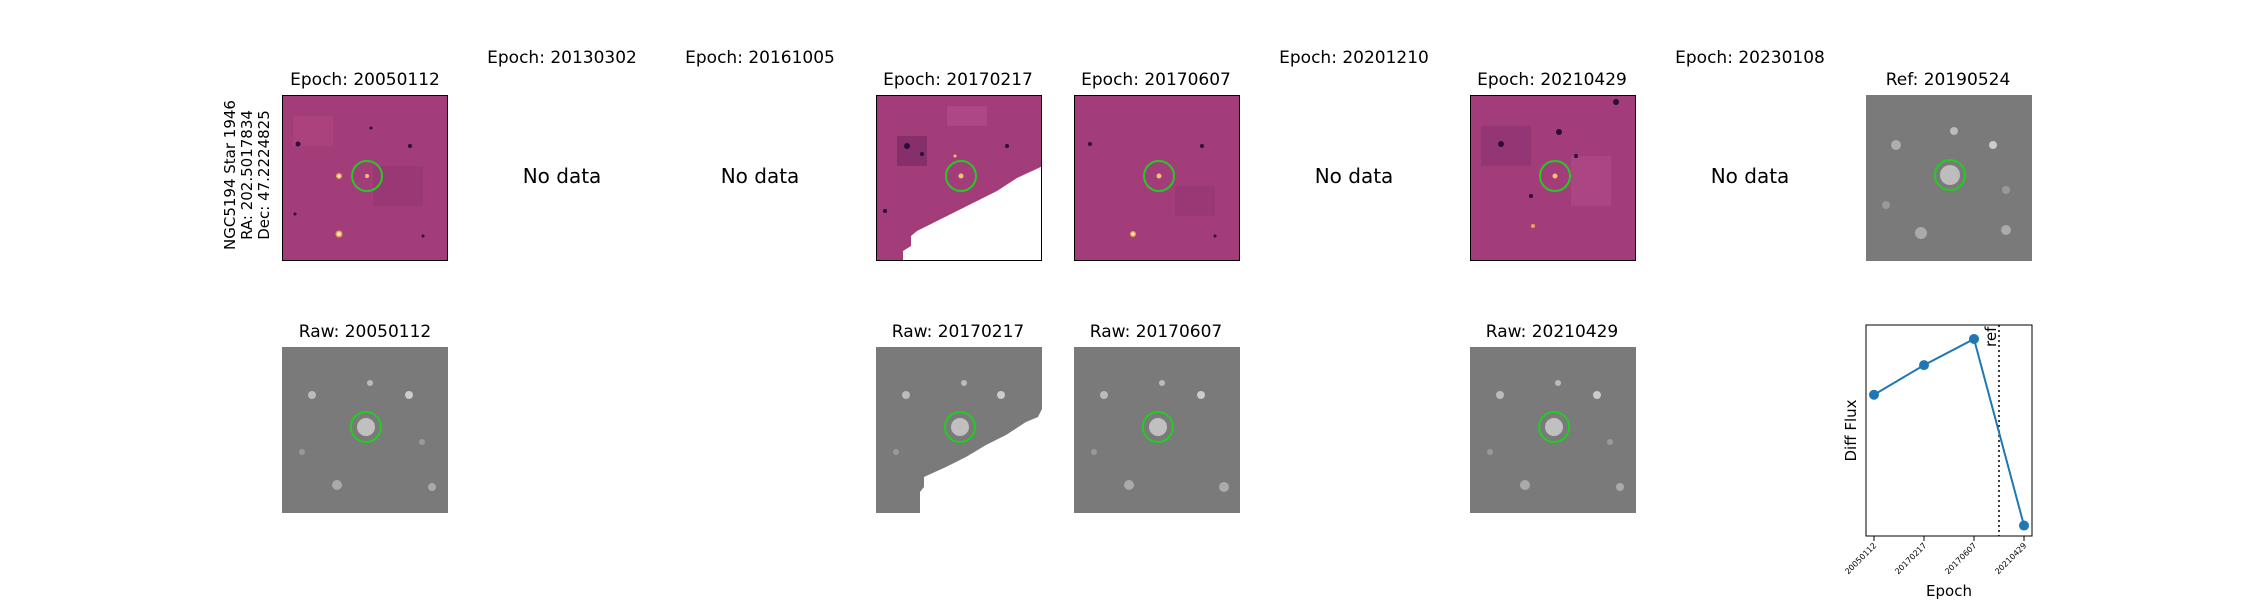 The width and height of the screenshot is (2250, 600). Describe the element at coordinates (1156, 332) in the screenshot. I see `raw-title-4: Raw: 20170607` at that location.